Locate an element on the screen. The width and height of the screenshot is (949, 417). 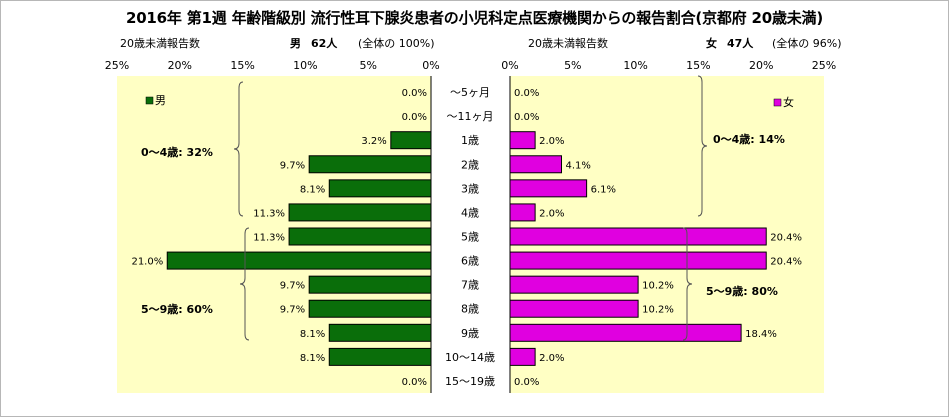
category-label: 4歳 is located at coordinates (470, 212).